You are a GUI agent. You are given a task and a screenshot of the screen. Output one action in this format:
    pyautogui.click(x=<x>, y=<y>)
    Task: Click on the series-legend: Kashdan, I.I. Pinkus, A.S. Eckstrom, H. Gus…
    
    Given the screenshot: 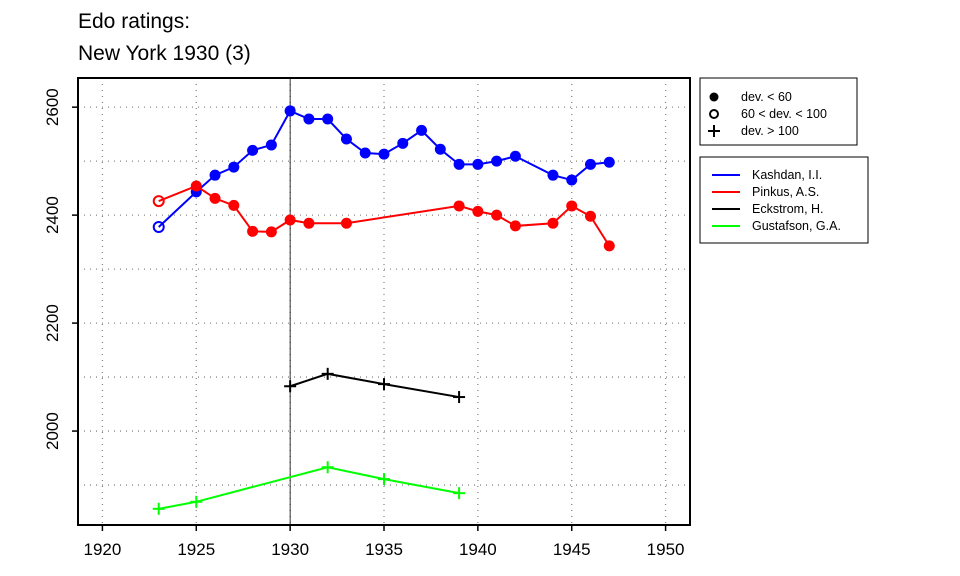 What is the action you would take?
    pyautogui.click(x=784, y=200)
    